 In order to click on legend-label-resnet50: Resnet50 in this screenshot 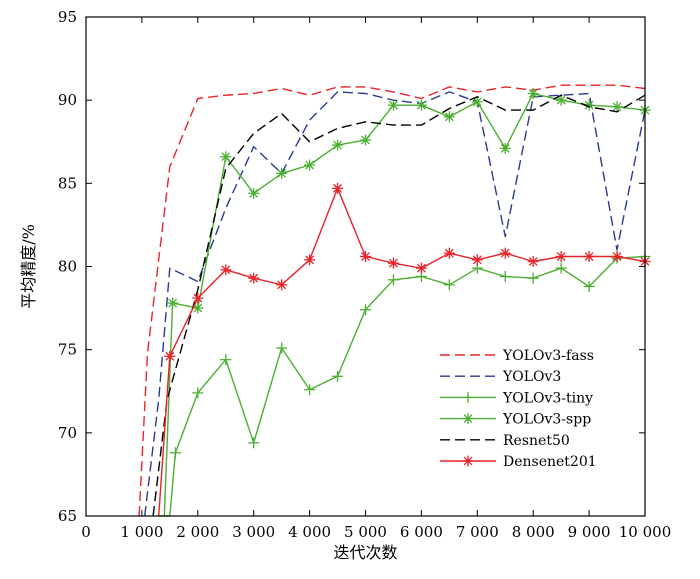, I will do `click(536, 441)`.